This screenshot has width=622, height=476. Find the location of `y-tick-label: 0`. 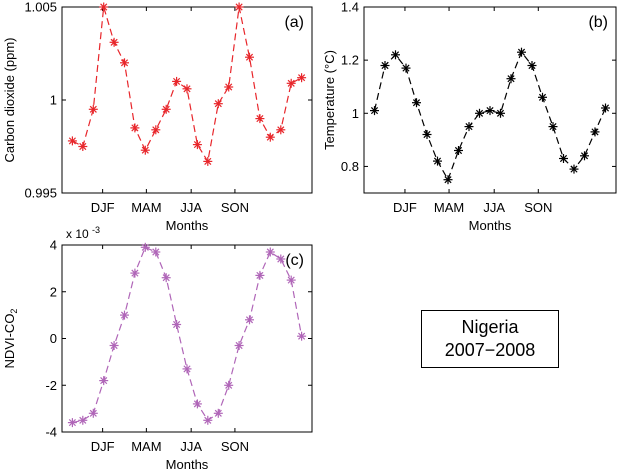

y-tick-label: 0 is located at coordinates (53, 338).